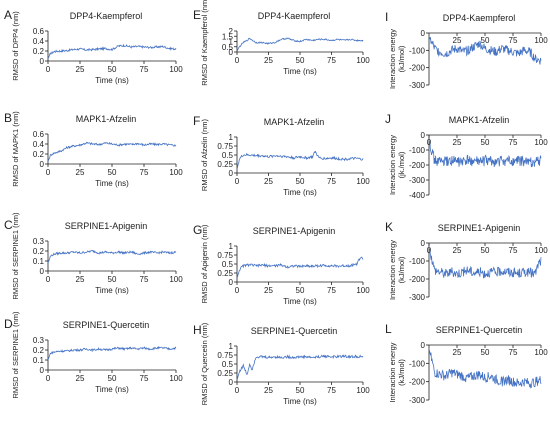 The image size is (550, 424). What do you see at coordinates (300, 301) in the screenshot?
I see `panel-g-xlabel: Time (ns)` at bounding box center [300, 301].